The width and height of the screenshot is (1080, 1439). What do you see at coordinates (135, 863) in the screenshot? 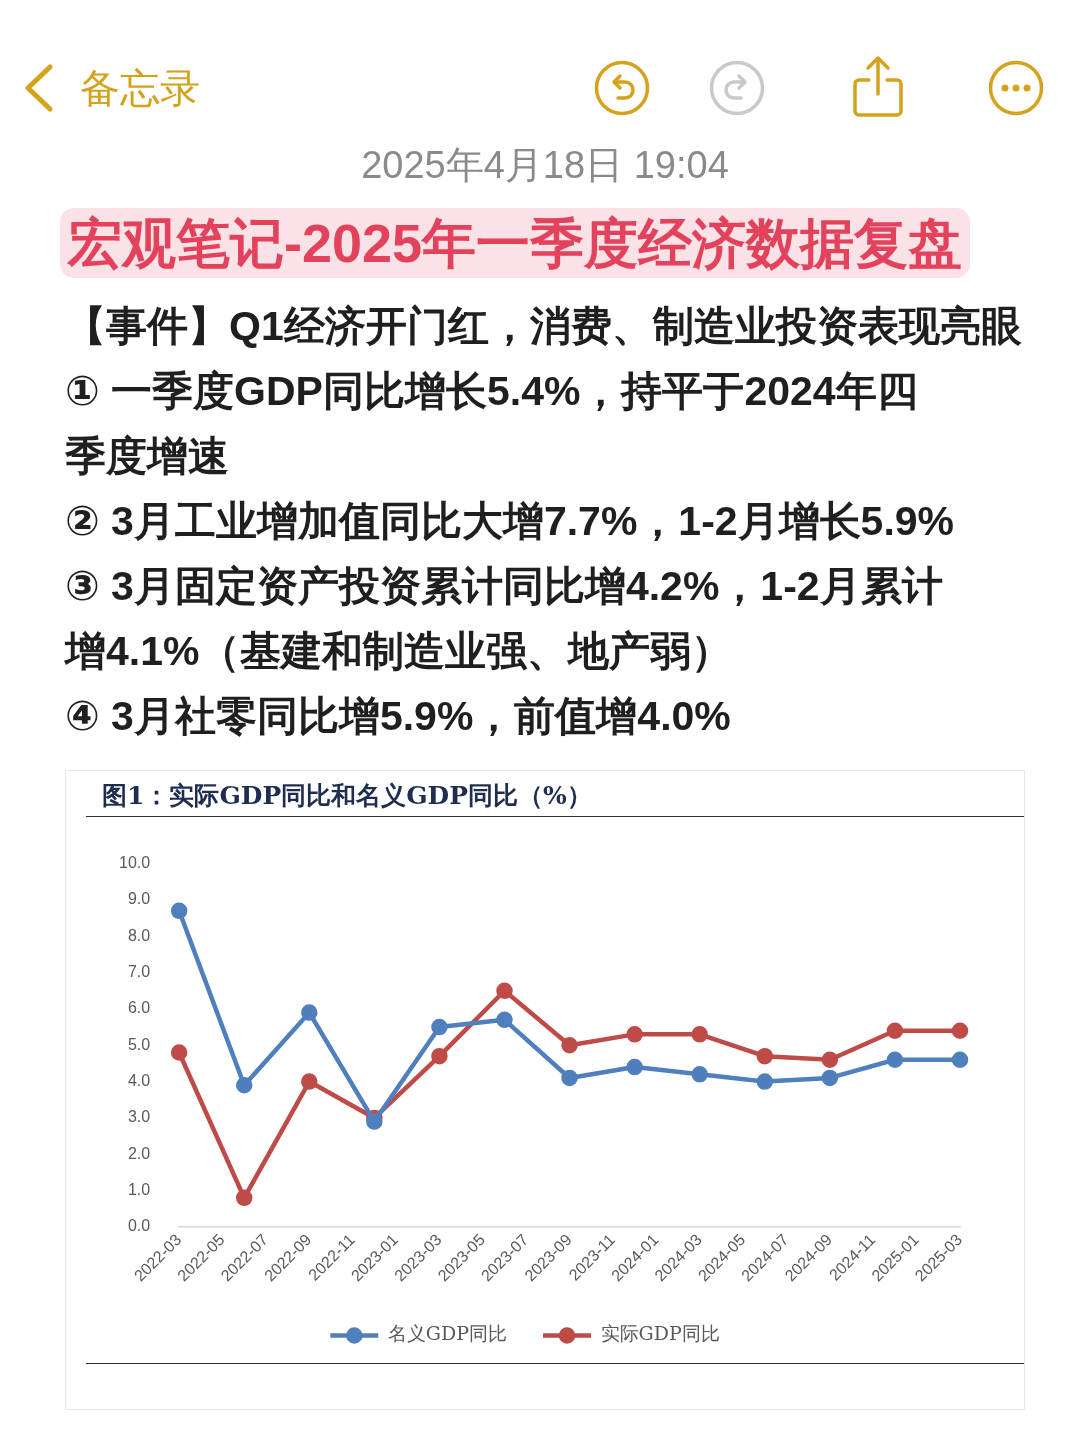
I see `y-tick-label: 10.0` at bounding box center [135, 863].